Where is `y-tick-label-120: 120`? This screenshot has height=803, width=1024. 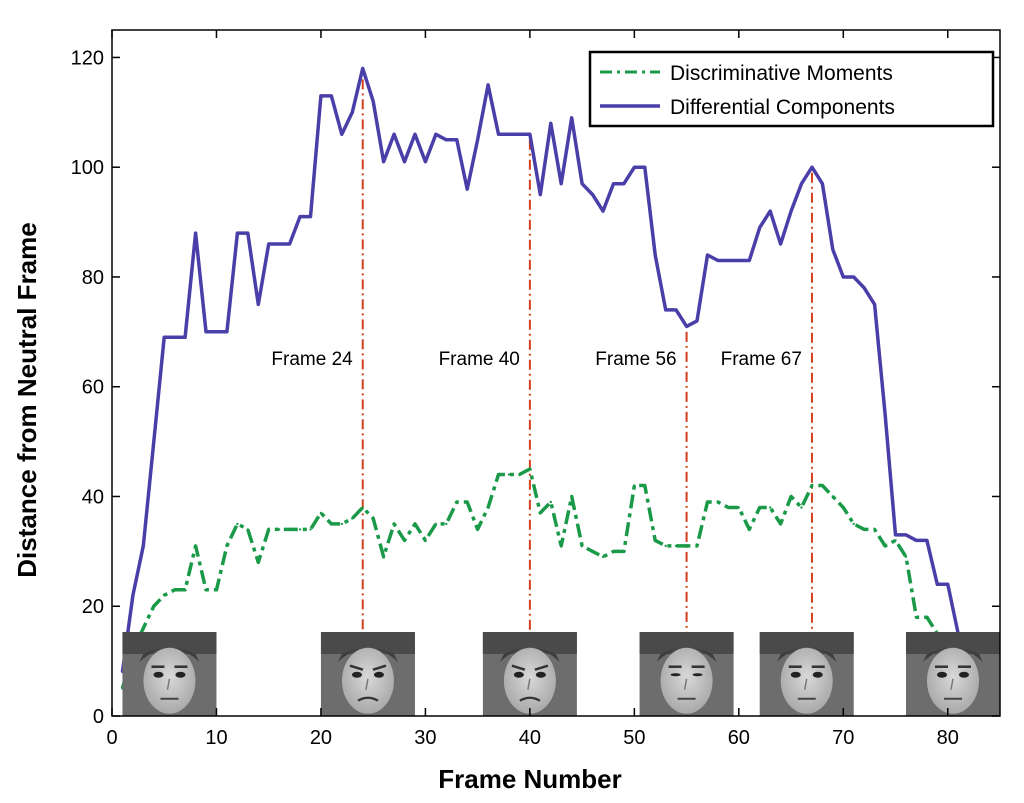 y-tick-label-120: 120 is located at coordinates (87, 58).